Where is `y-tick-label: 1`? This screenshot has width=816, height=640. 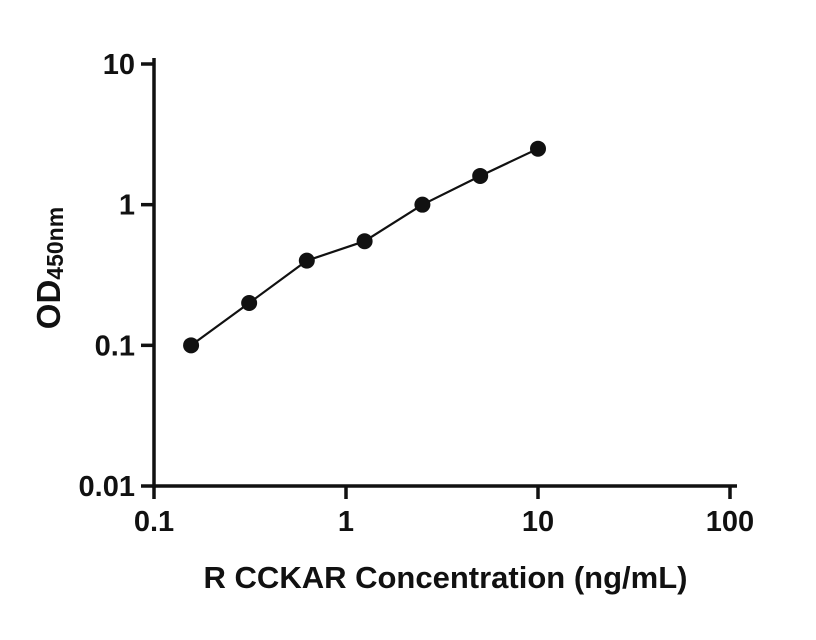
y-tick-label: 1 is located at coordinates (127, 206).